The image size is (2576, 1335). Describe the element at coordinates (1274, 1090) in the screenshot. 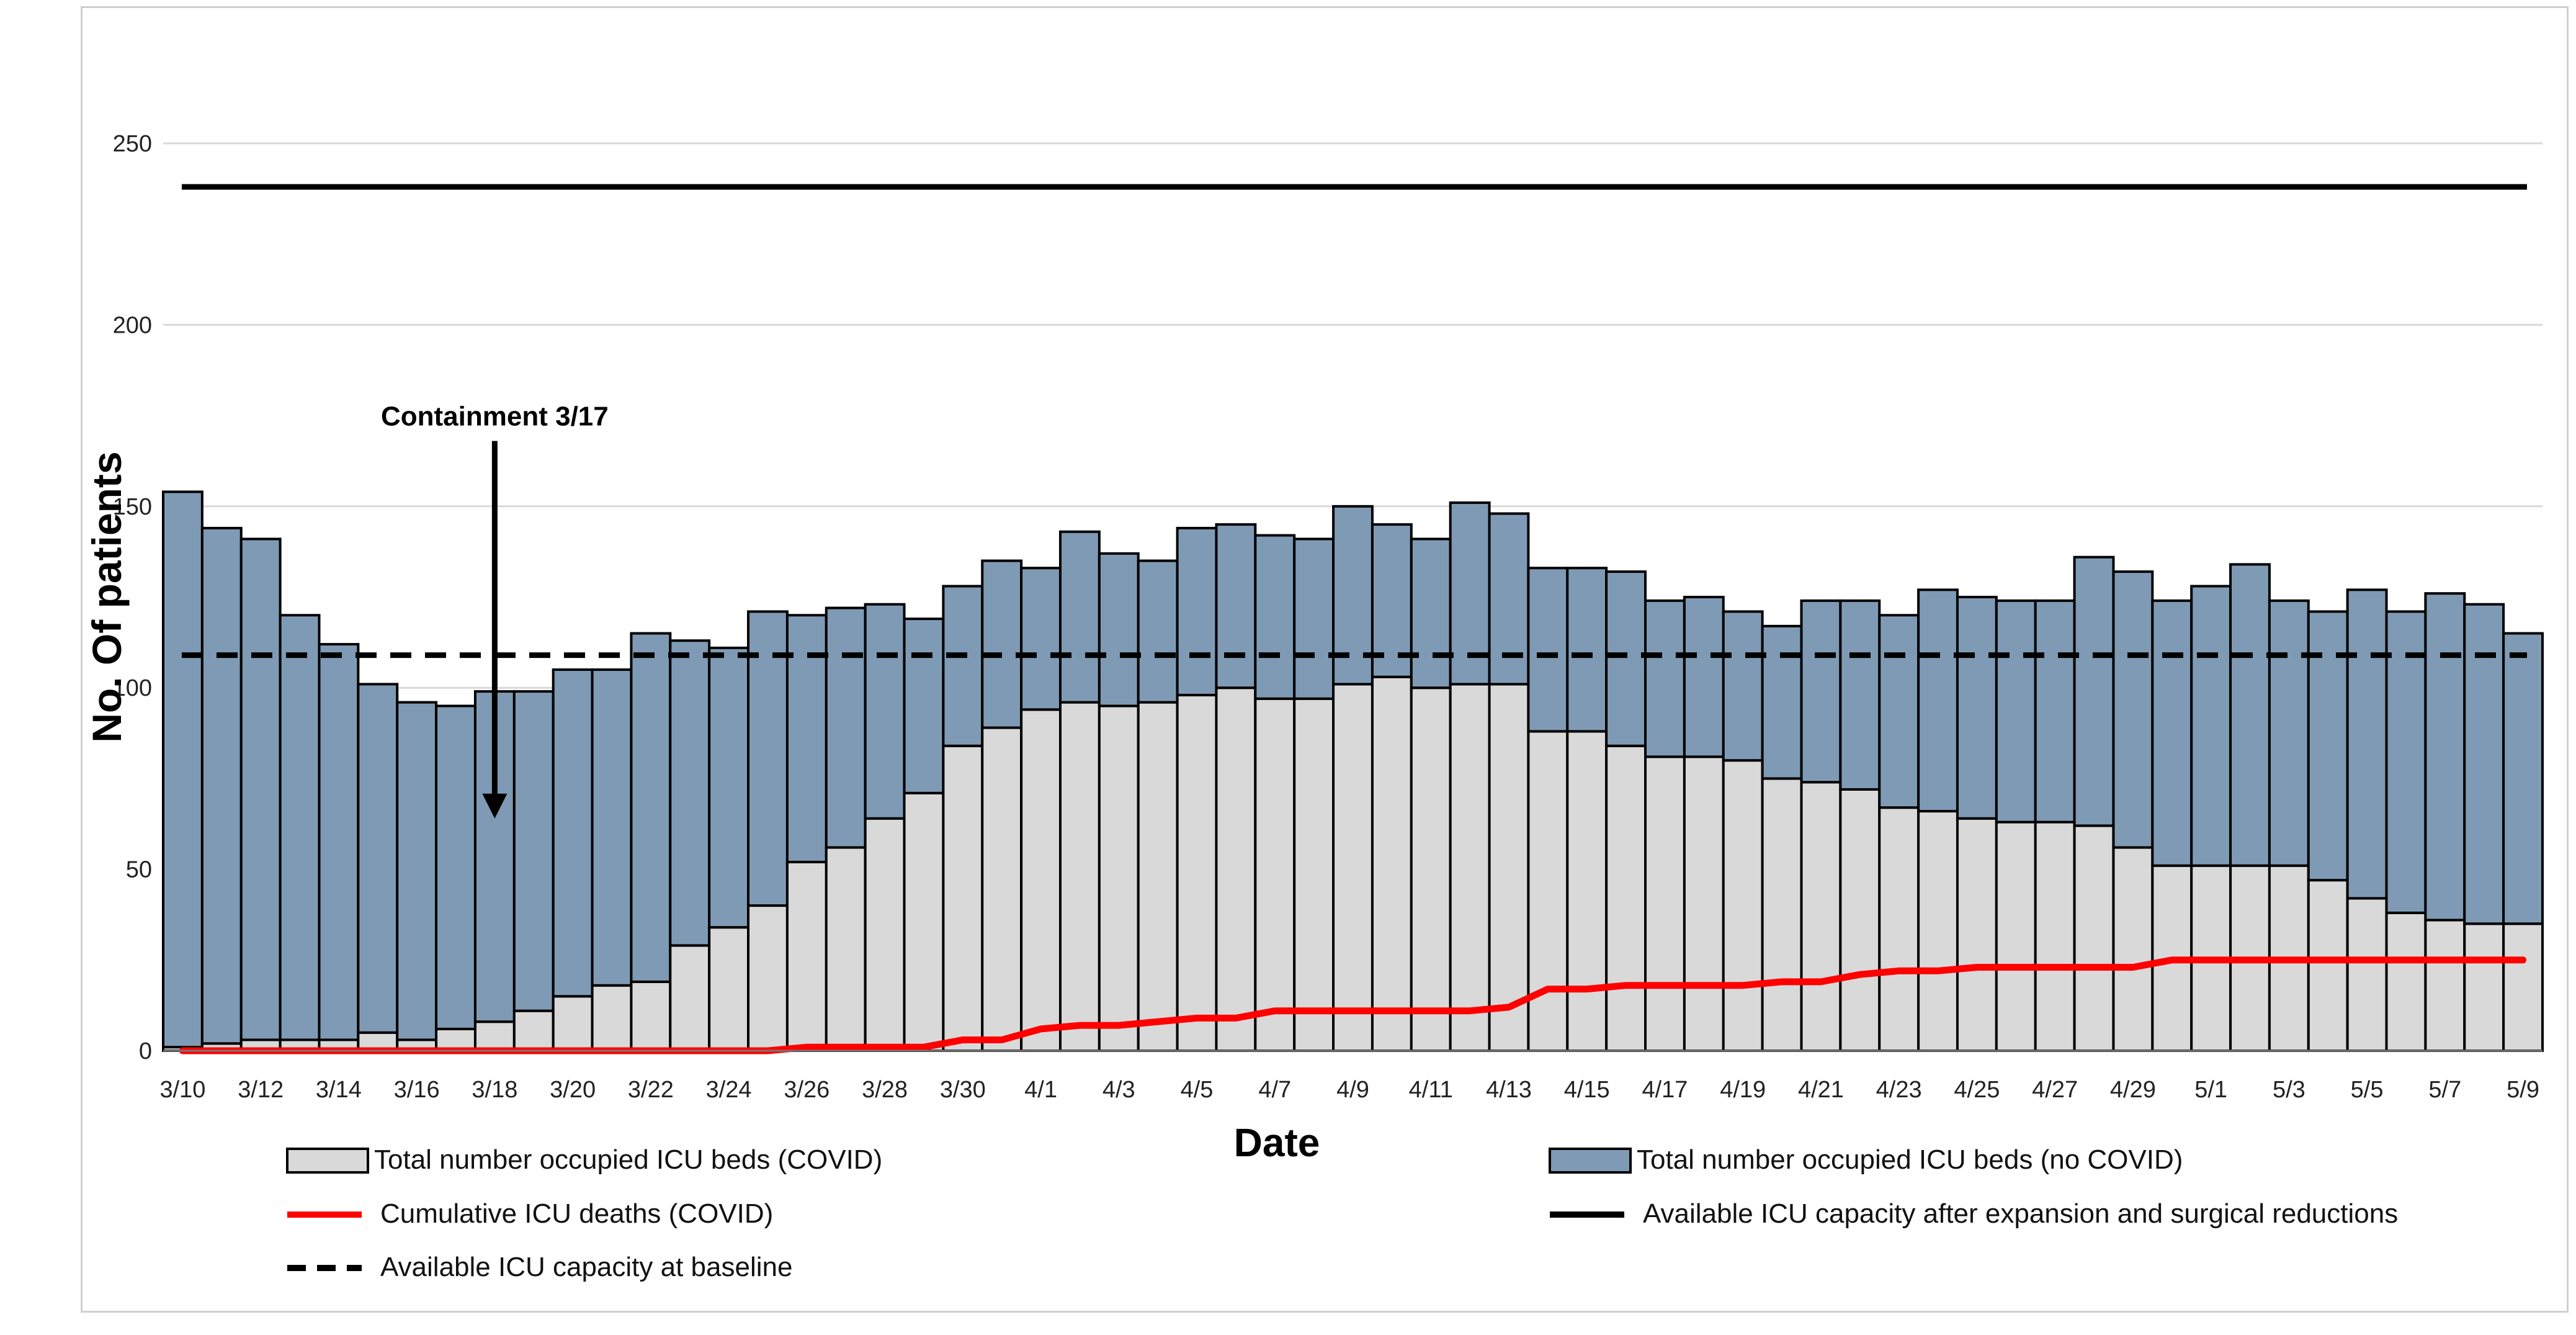

I see `x-tick-label-4-7: 4/7` at that location.